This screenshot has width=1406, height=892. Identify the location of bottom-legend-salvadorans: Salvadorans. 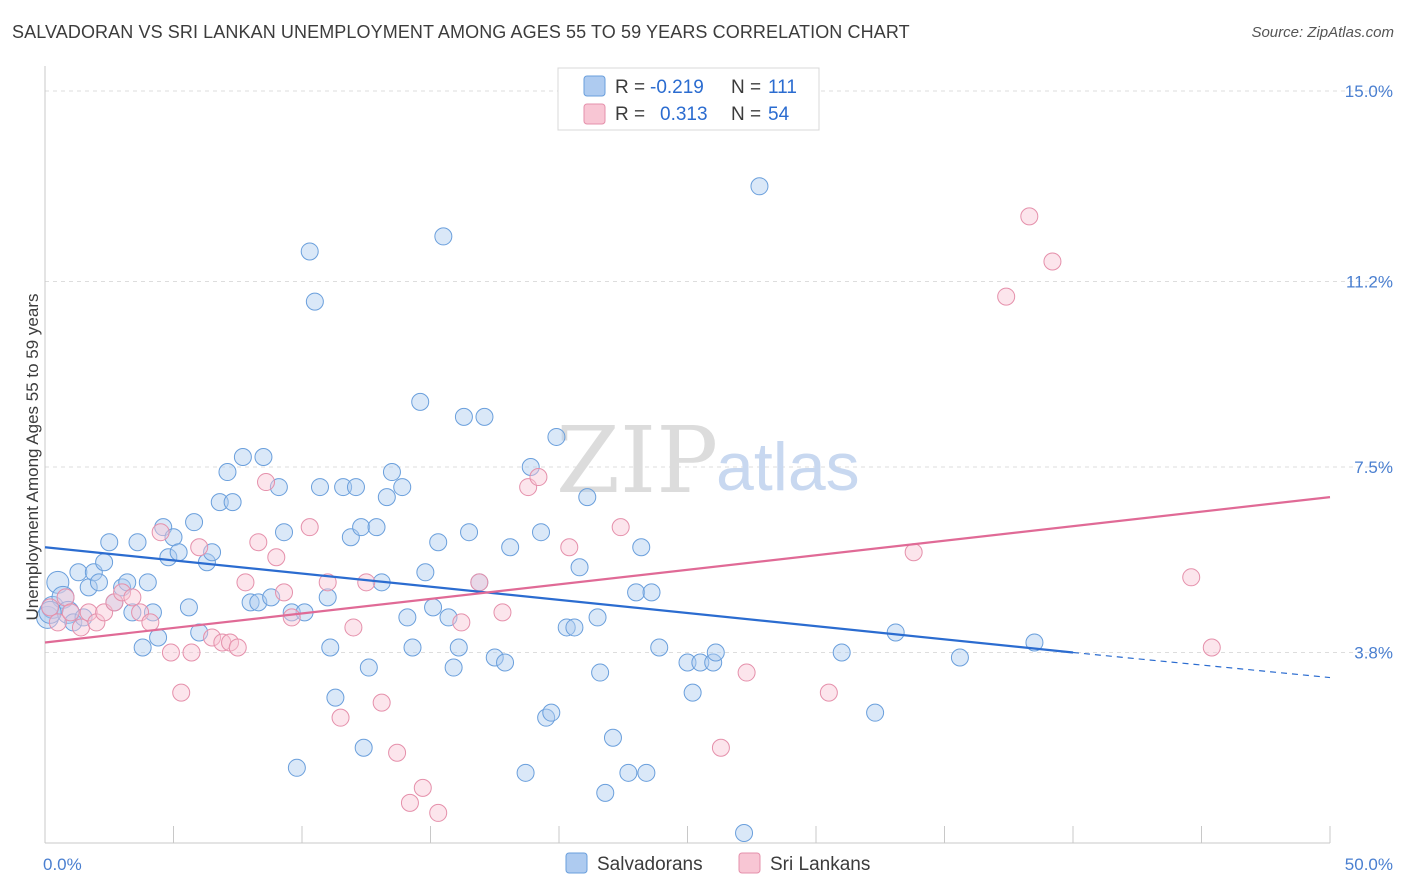
(650, 864).